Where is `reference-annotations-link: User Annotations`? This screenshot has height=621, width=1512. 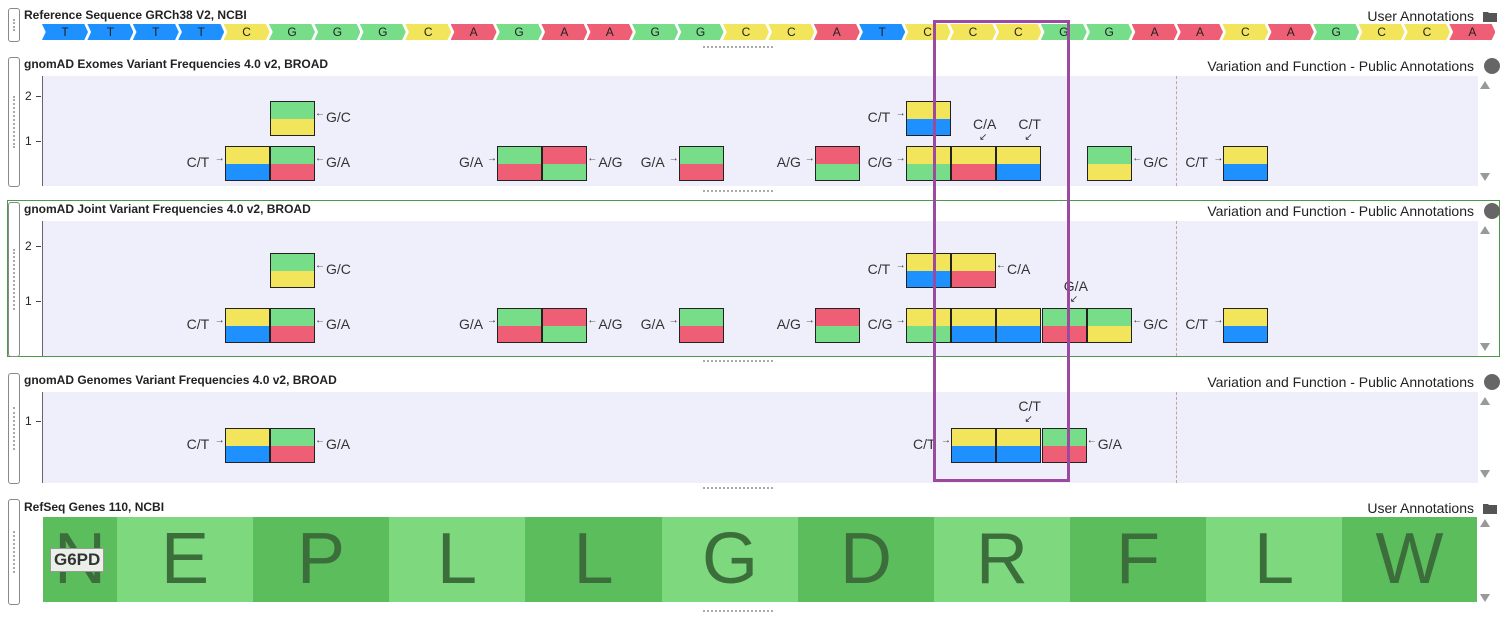
reference-annotations-link: User Annotations is located at coordinates (1420, 16).